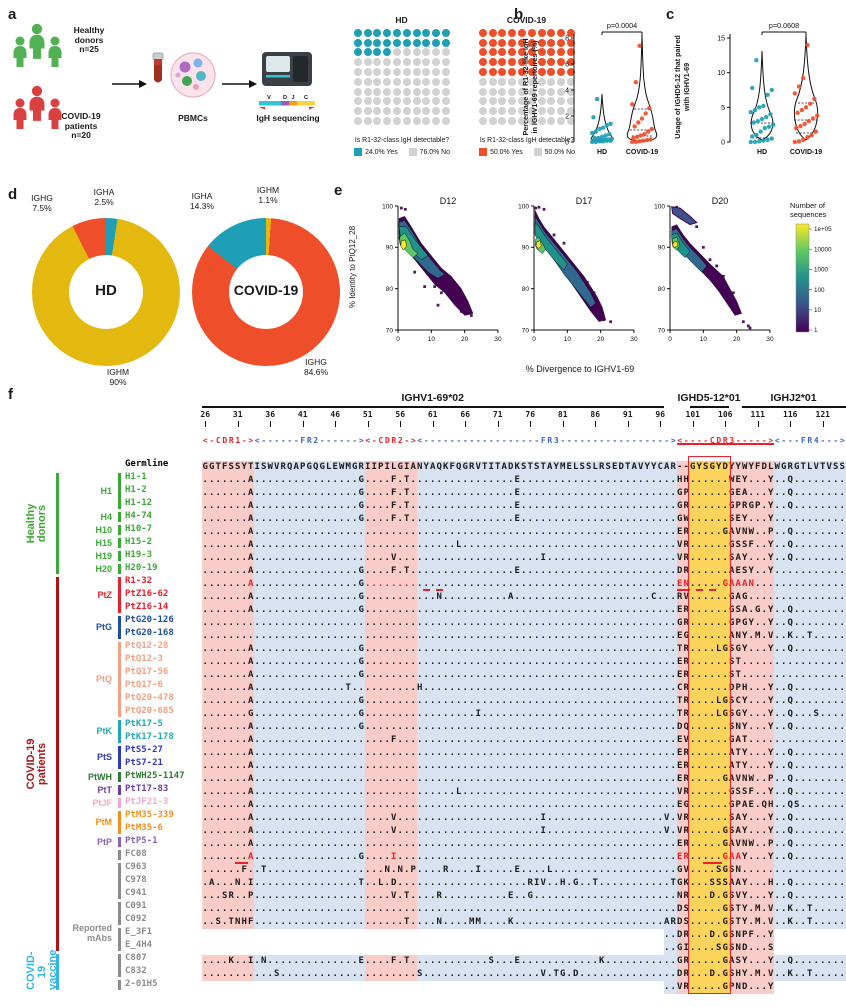 The image size is (846, 1007). Describe the element at coordinates (770, 948) in the screenshot. I see `seq-char: S` at that location.